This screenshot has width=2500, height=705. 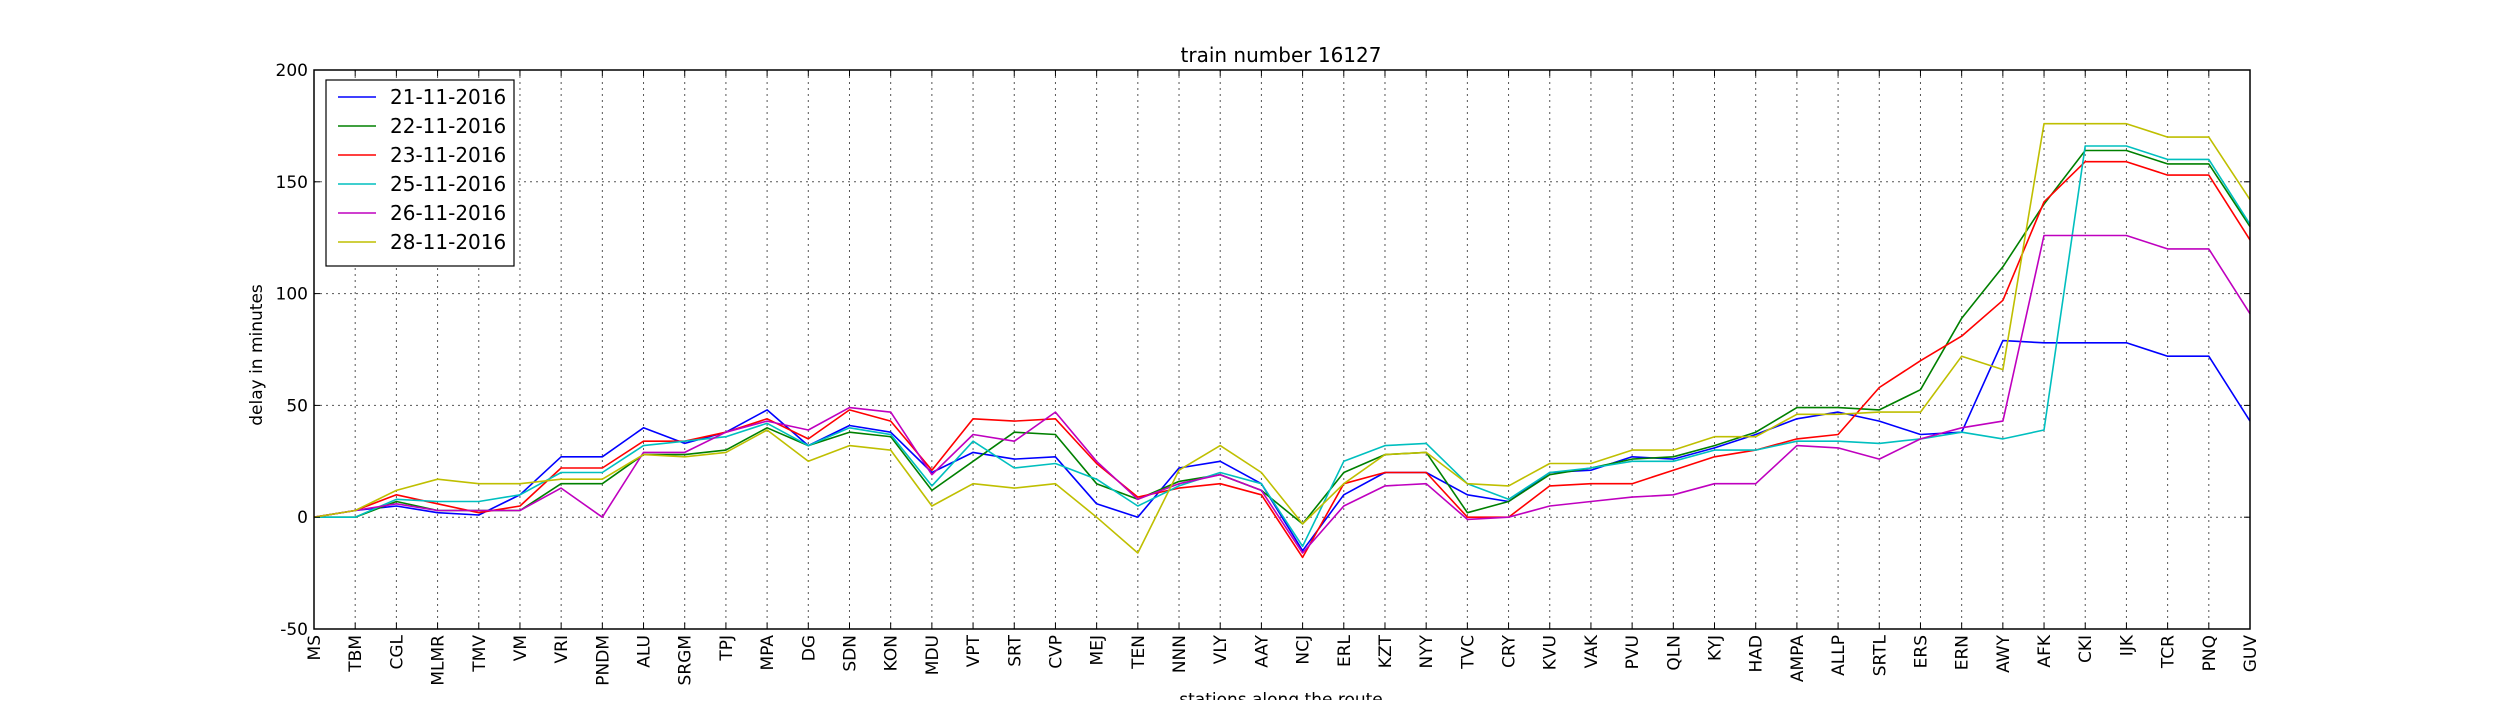 I want to click on x-tick-label: CRY, so click(x=1510, y=651).